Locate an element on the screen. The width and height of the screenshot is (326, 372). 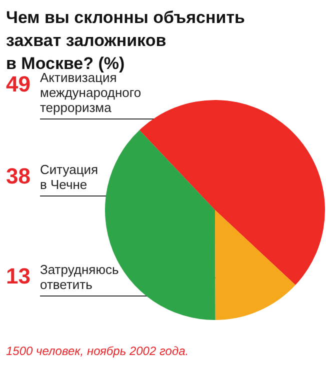
data-label: 13 is located at coordinates (18, 276).